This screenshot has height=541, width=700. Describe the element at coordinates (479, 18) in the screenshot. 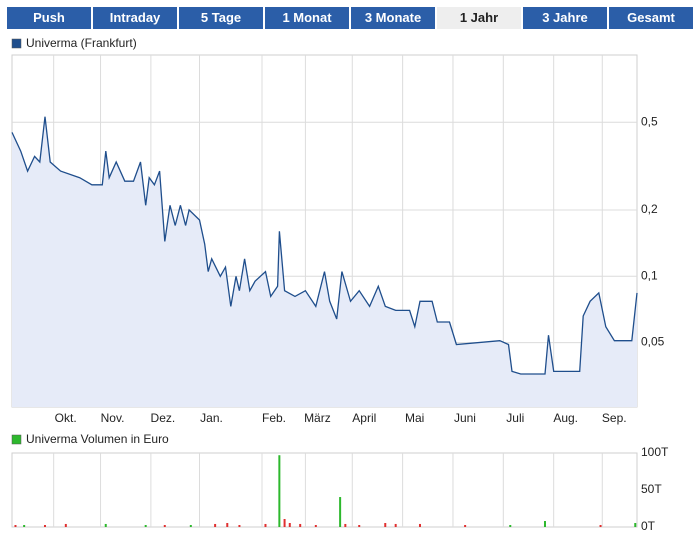

I see `tab: 1 Jahr` at that location.